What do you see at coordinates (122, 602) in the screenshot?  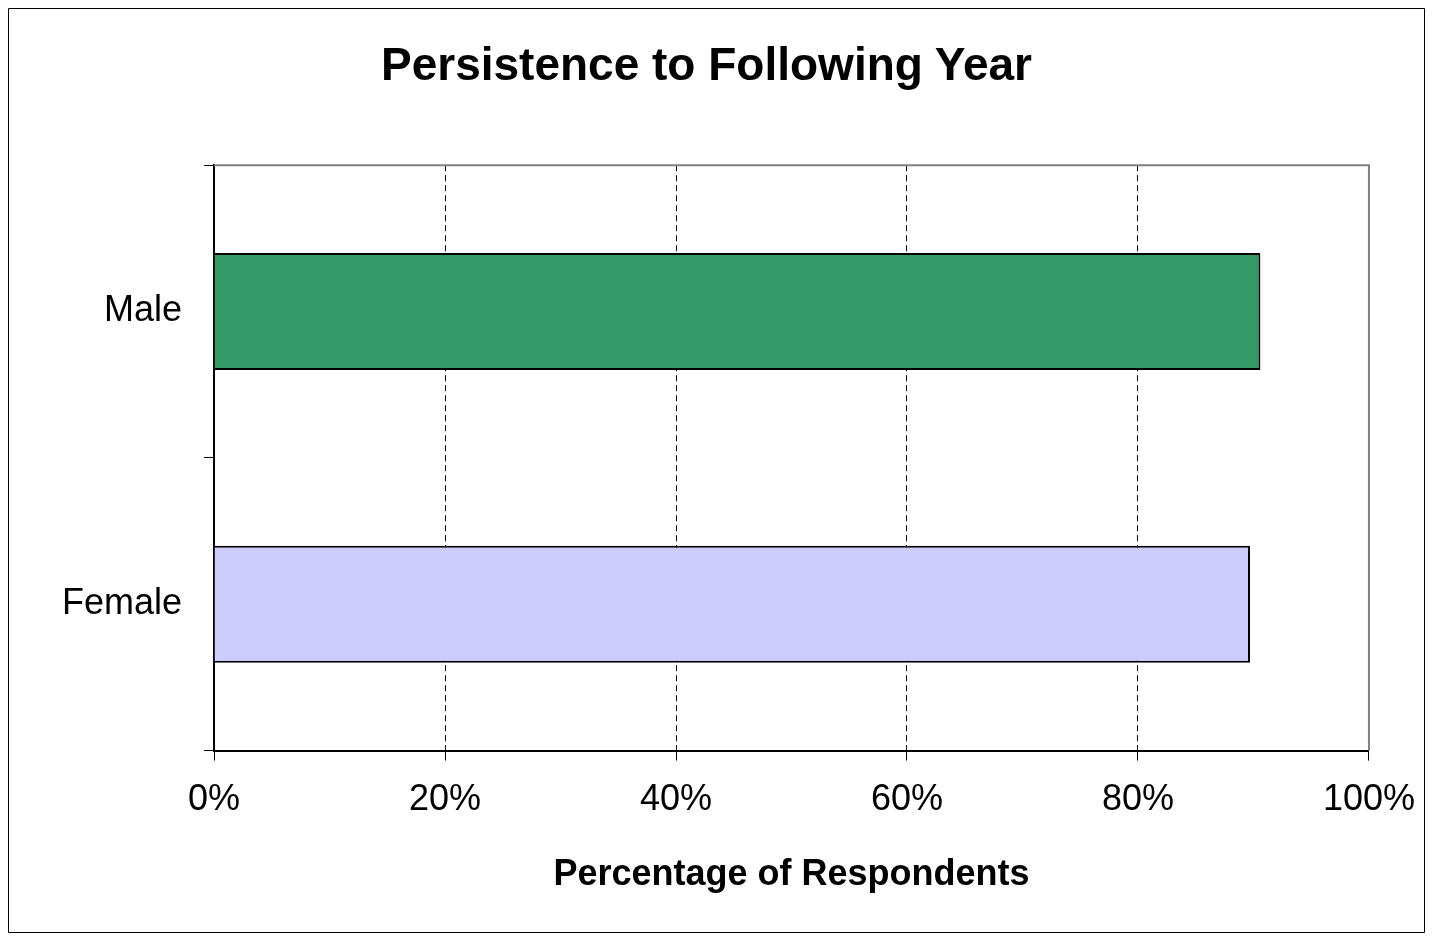 I see `y-tick-label: Female` at bounding box center [122, 602].